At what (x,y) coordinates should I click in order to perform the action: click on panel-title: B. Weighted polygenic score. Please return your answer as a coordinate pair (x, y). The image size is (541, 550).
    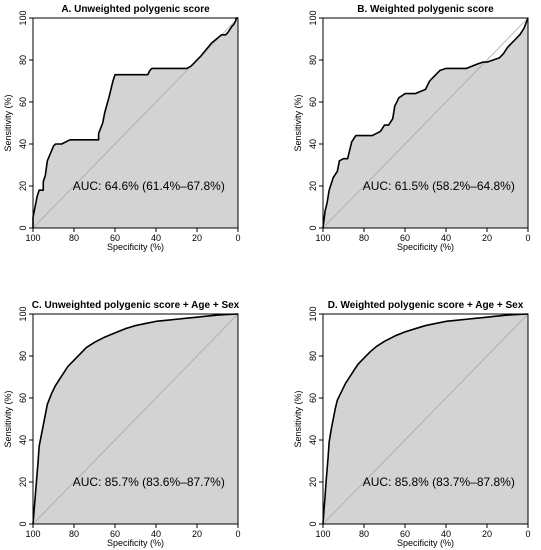
    Looking at the image, I should click on (425, 9).